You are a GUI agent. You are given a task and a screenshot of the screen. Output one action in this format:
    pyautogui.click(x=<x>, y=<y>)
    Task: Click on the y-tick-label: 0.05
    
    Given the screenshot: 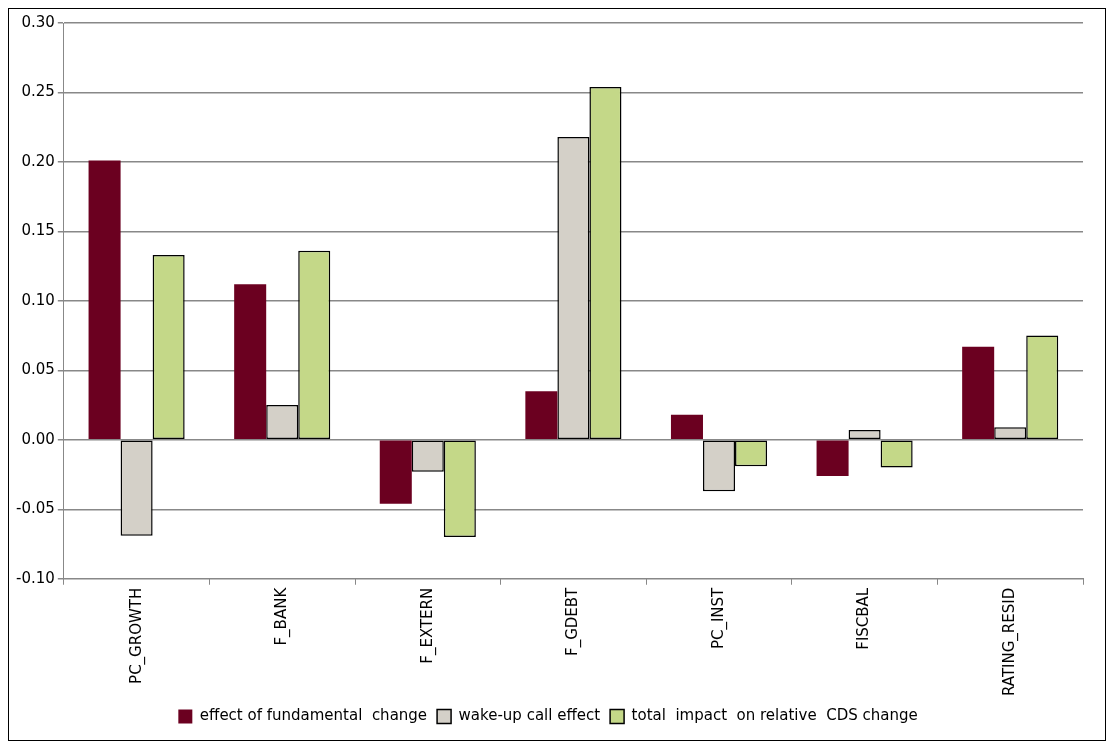 What is the action you would take?
    pyautogui.click(x=38, y=369)
    